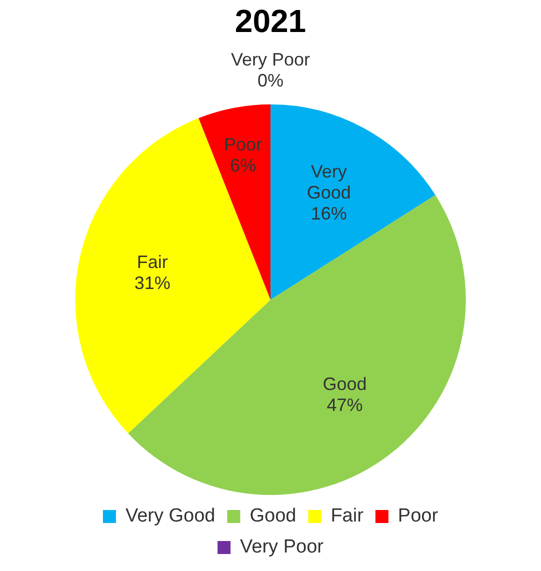 The image size is (541, 571). Describe the element at coordinates (347, 516) in the screenshot. I see `legend-label: Fair` at that location.